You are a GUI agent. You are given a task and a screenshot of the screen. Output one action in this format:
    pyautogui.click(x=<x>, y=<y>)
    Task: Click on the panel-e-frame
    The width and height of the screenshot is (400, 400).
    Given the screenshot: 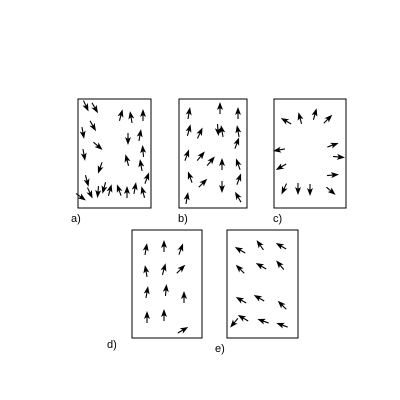 What is the action you would take?
    pyautogui.click(x=262, y=284)
    